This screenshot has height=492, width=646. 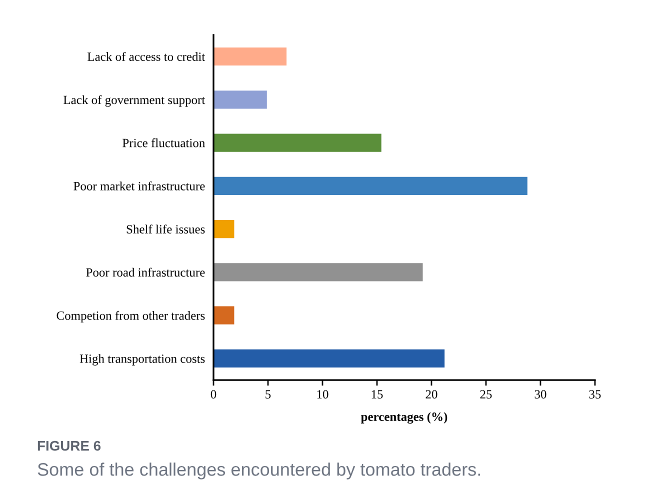 What do you see at coordinates (130, 316) in the screenshot?
I see `y-tick-label: Competion from other traders` at bounding box center [130, 316].